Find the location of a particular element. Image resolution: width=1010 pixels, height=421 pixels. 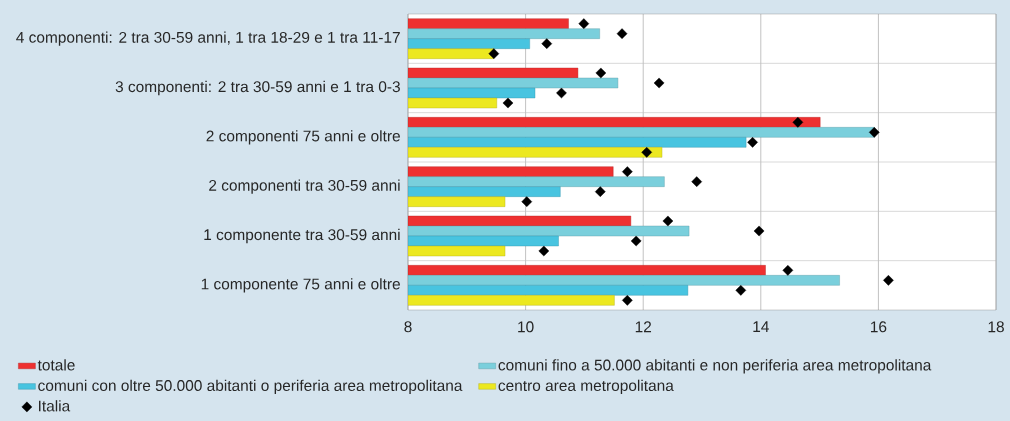

legend-label: comuni fino a 50.000 abitanti e non periferia area metropolitana is located at coordinates (715, 366).